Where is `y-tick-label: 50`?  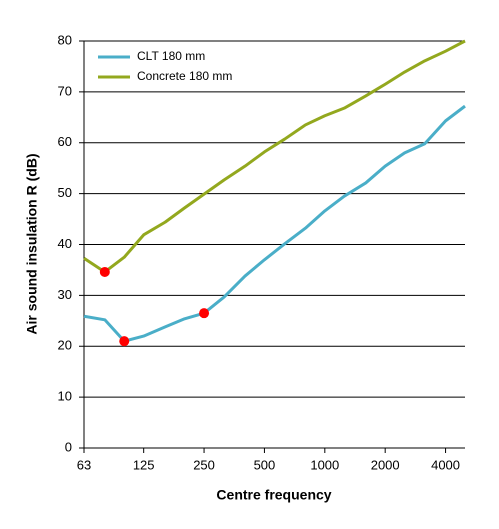 y-tick-label: 50 is located at coordinates (65, 192).